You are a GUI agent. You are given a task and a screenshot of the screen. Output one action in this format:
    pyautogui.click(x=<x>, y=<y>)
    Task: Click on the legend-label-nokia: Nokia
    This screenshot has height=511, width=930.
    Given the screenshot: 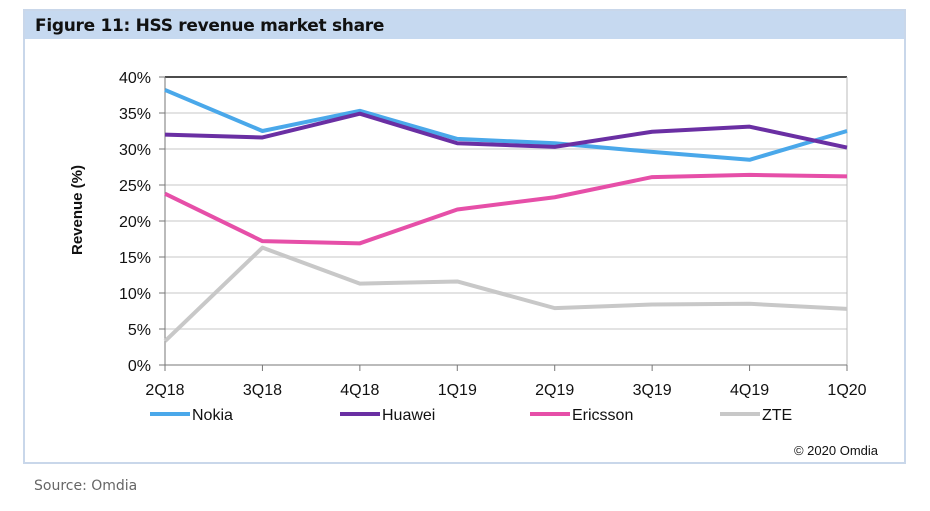 What is the action you would take?
    pyautogui.click(x=212, y=415)
    